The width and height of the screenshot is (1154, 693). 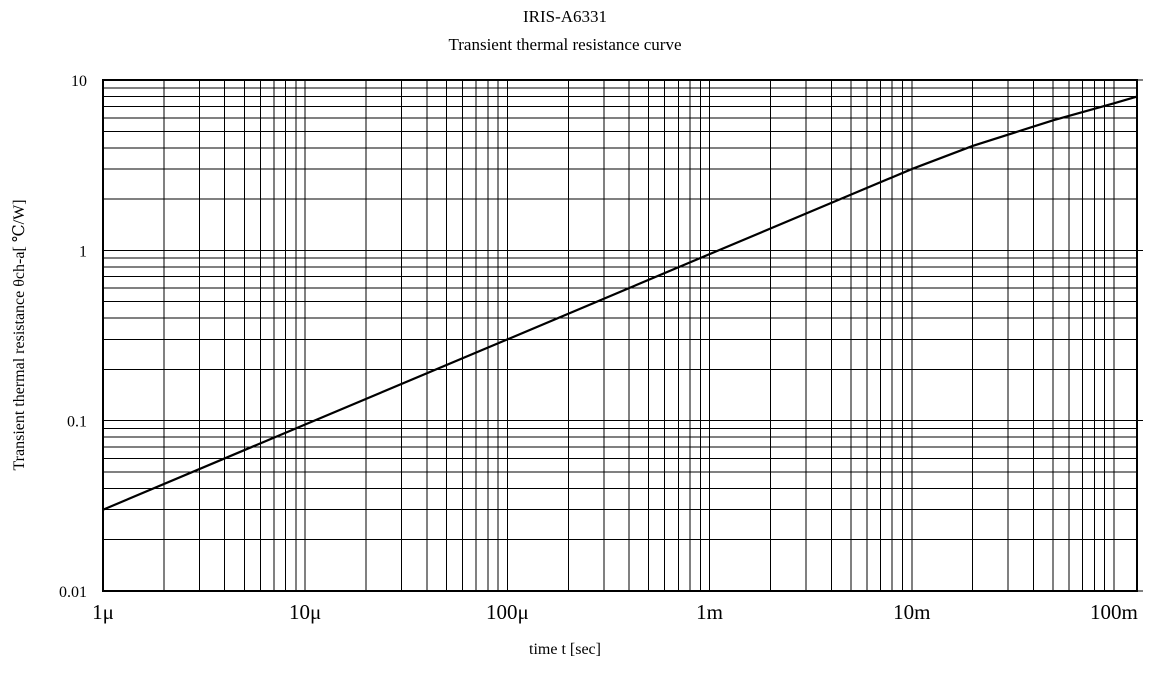 What do you see at coordinates (507, 612) in the screenshot?
I see `x-tick-label: 100μ` at bounding box center [507, 612].